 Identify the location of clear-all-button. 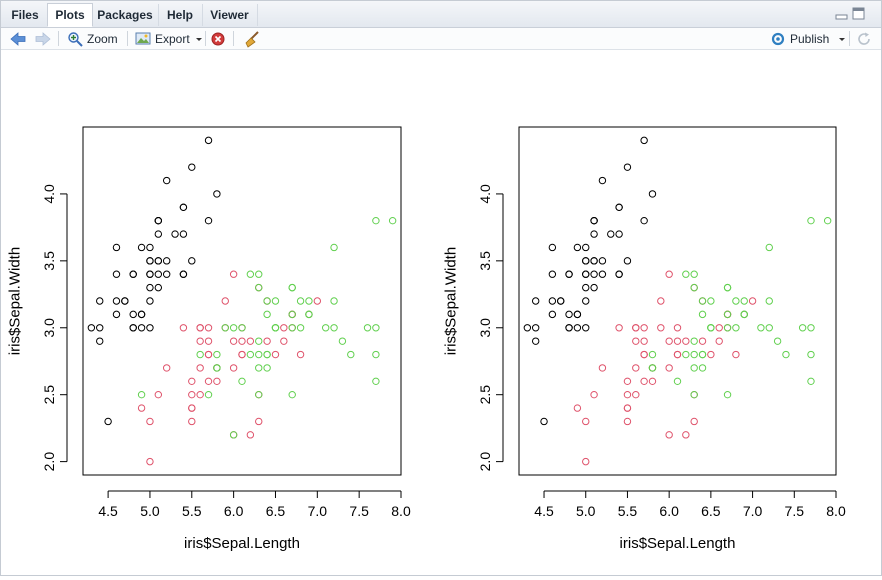
(252, 38).